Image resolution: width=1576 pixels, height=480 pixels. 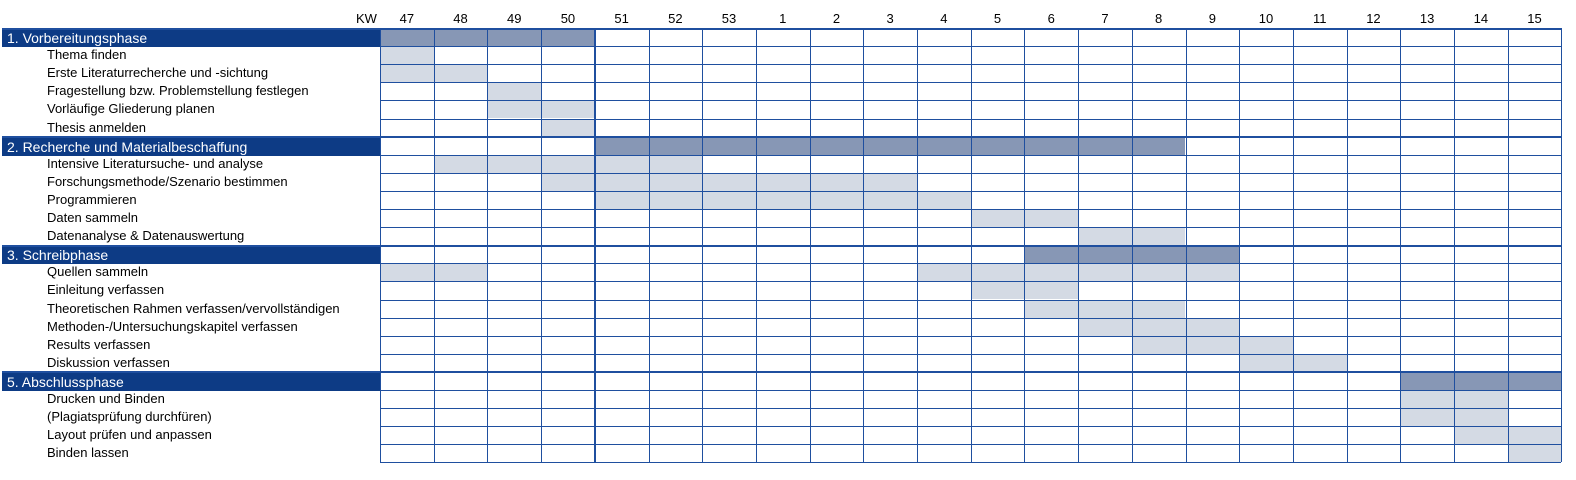 What do you see at coordinates (191, 146) in the screenshot?
I see `phase-label: 2. Recherche und Materialbeschaffung` at bounding box center [191, 146].